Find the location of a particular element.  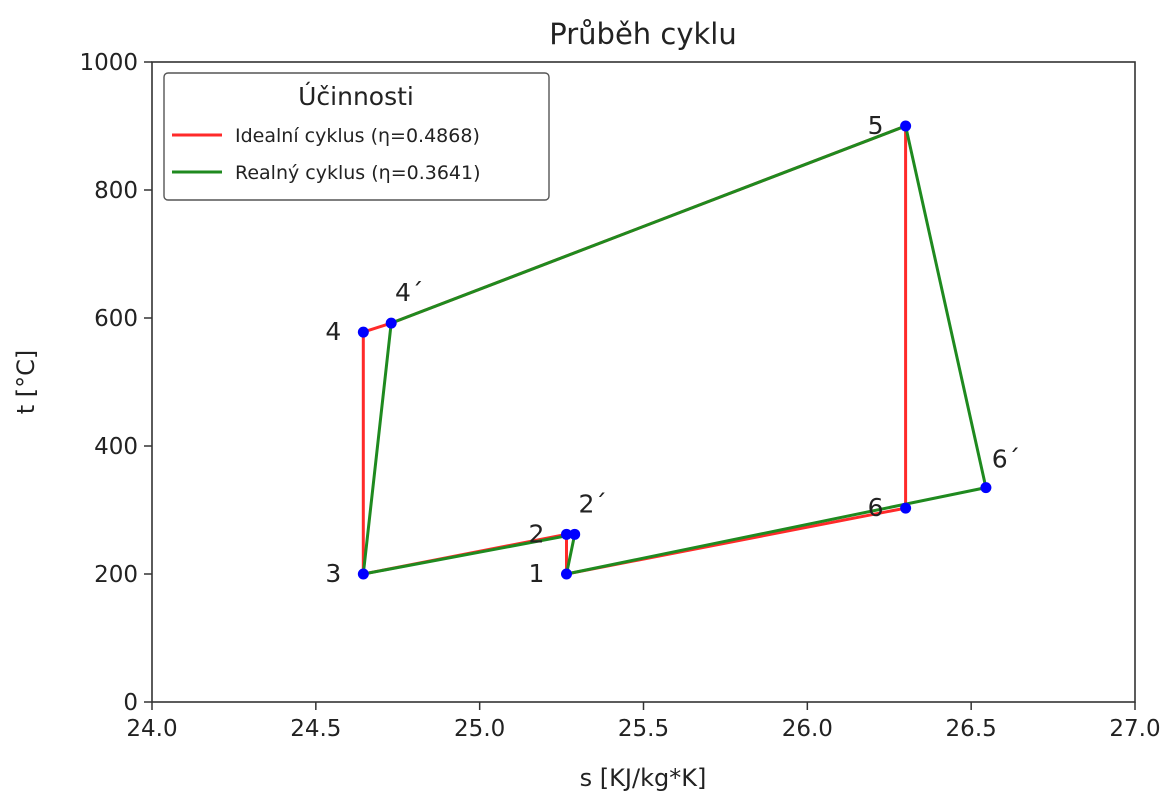

y-tick-label: 1000 is located at coordinates (108, 63).